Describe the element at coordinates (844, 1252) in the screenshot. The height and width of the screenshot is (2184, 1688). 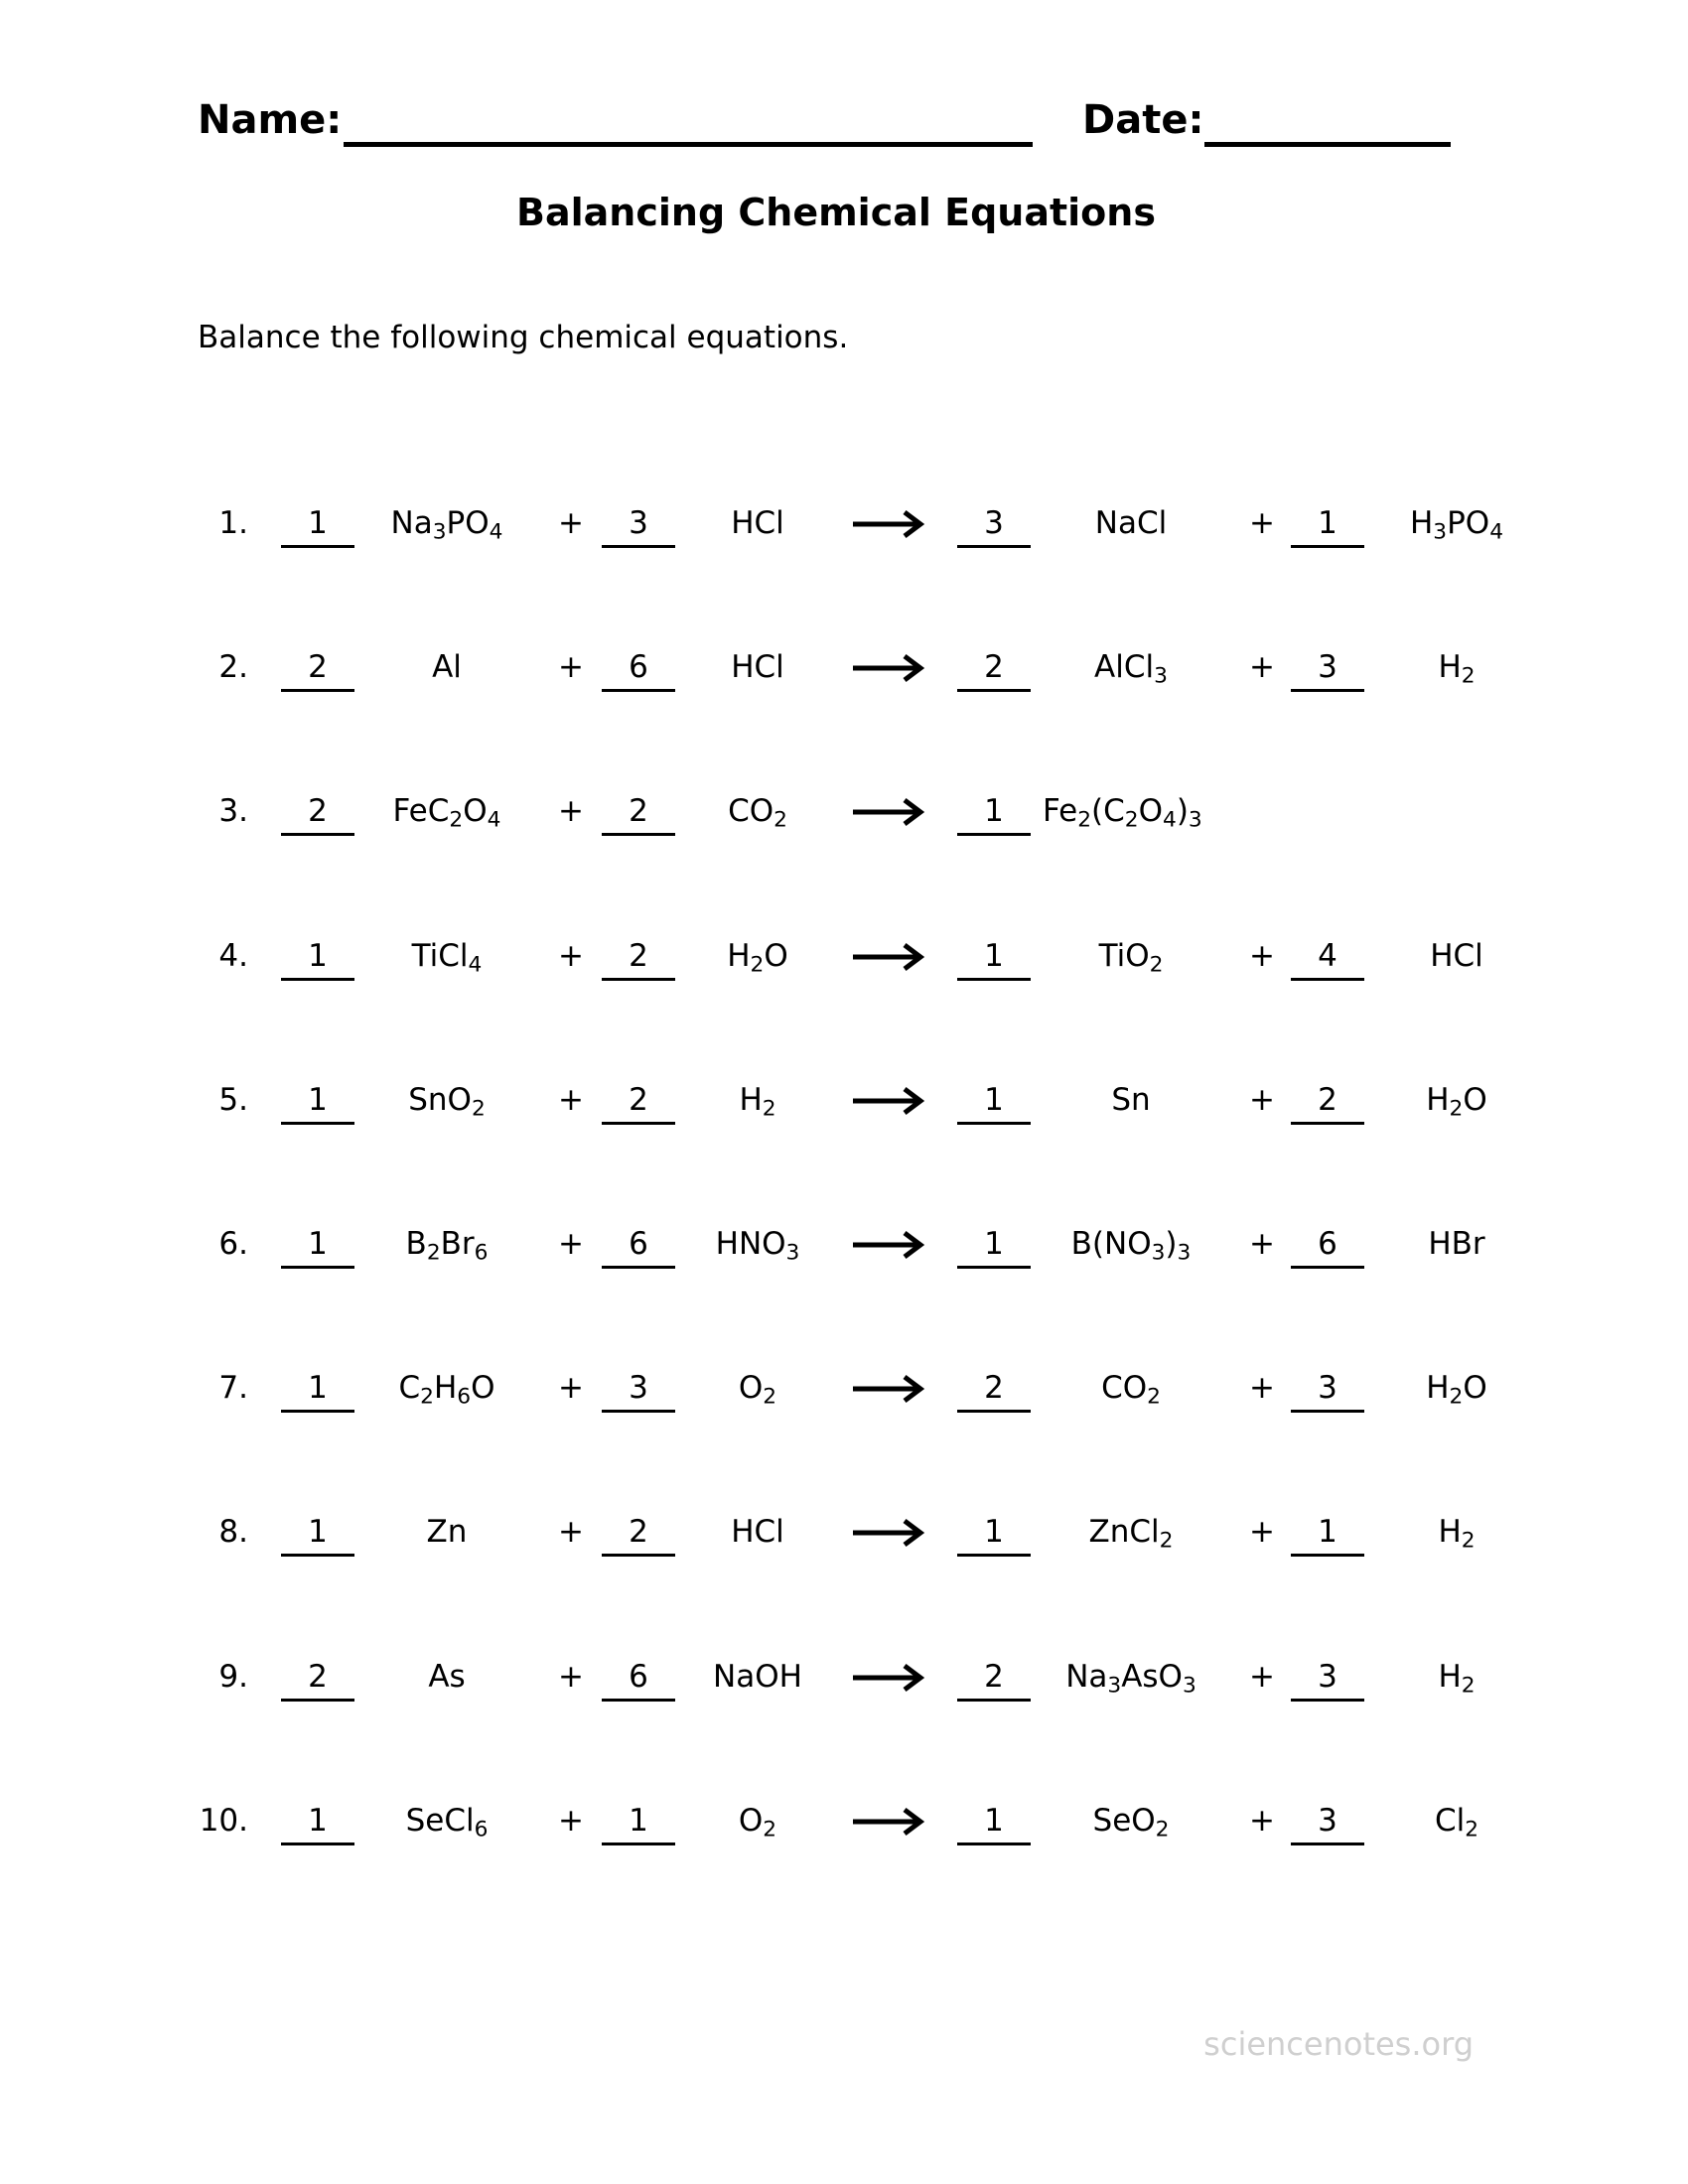
I see `equation-row: 6. 1 B2Br6 6 HNO3 1 B(NO3)3 6 HBr + +` at that location.